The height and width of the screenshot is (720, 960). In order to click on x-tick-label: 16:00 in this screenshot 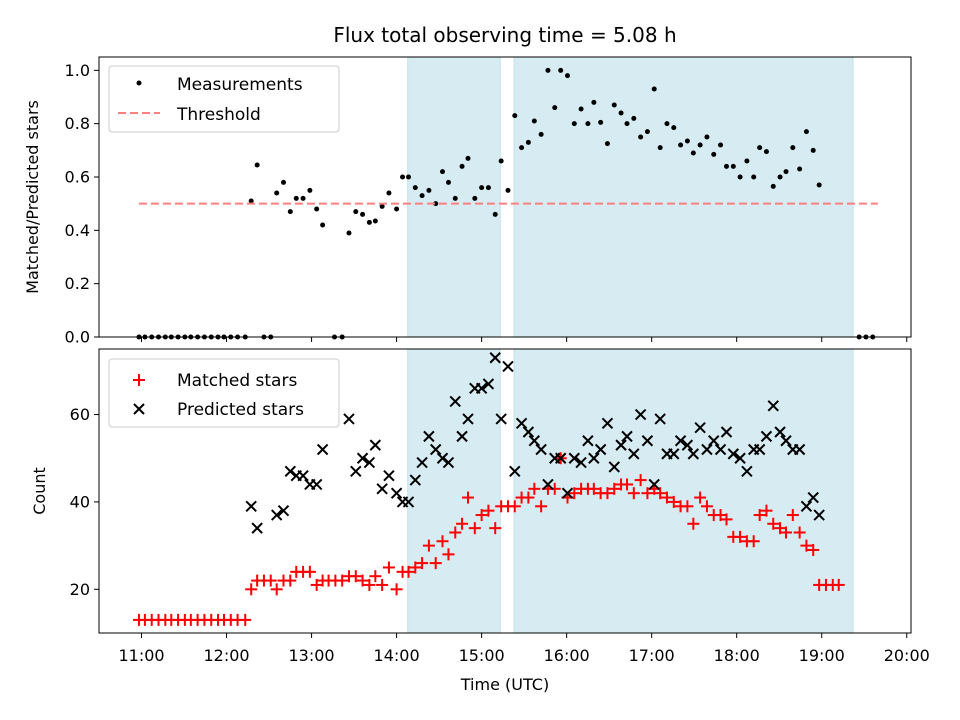, I will do `click(567, 655)`.